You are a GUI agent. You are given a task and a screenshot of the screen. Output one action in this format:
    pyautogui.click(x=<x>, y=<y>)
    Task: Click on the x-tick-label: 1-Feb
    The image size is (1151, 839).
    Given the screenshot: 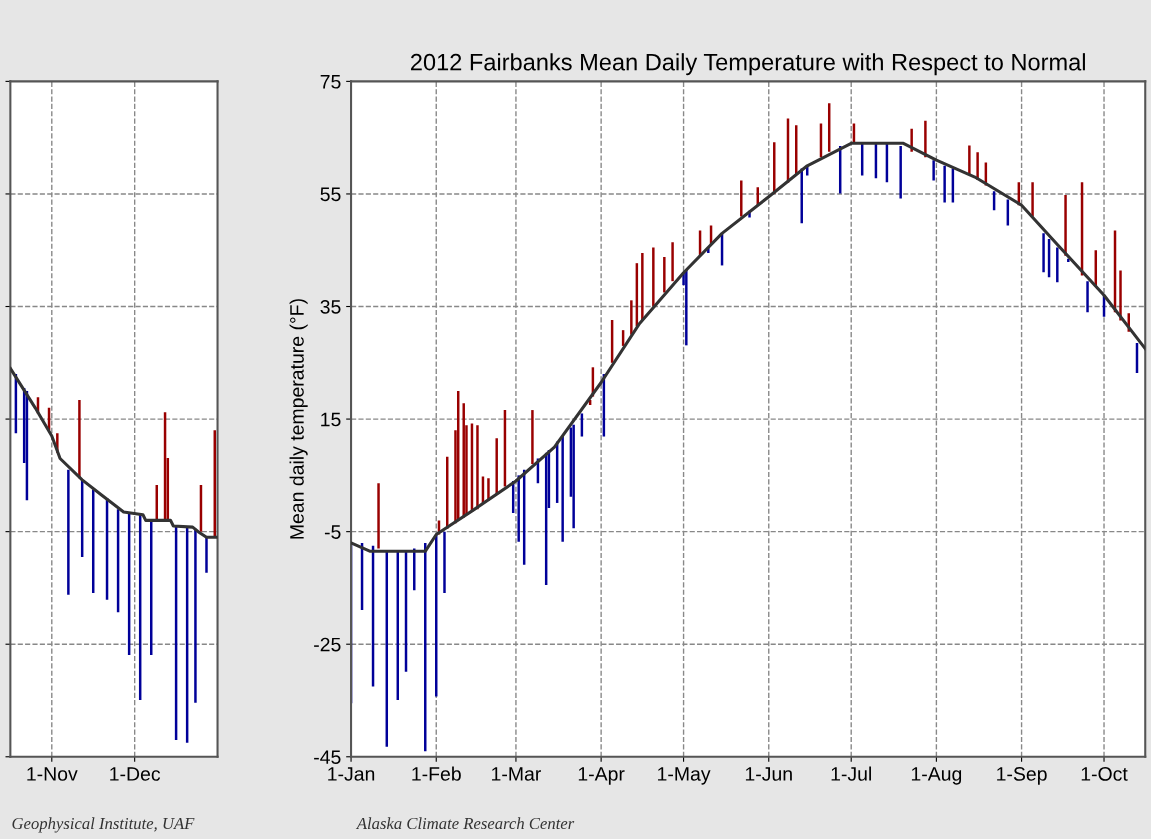 What is the action you would take?
    pyautogui.click(x=436, y=773)
    